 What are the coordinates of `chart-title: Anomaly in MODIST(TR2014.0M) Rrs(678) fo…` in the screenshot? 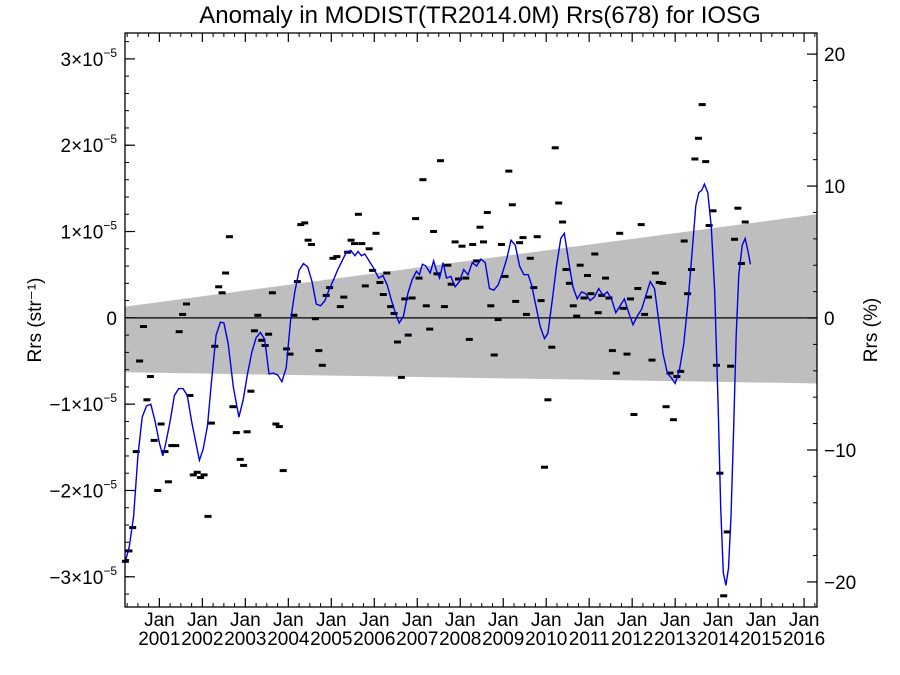 It's located at (479, 15).